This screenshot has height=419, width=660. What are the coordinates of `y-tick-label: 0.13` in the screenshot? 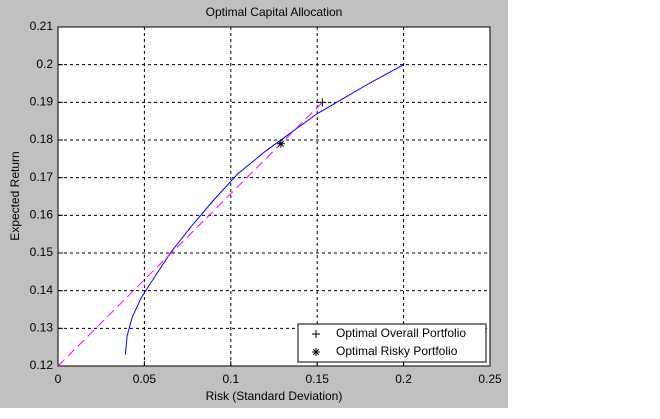 It's located at (42, 328).